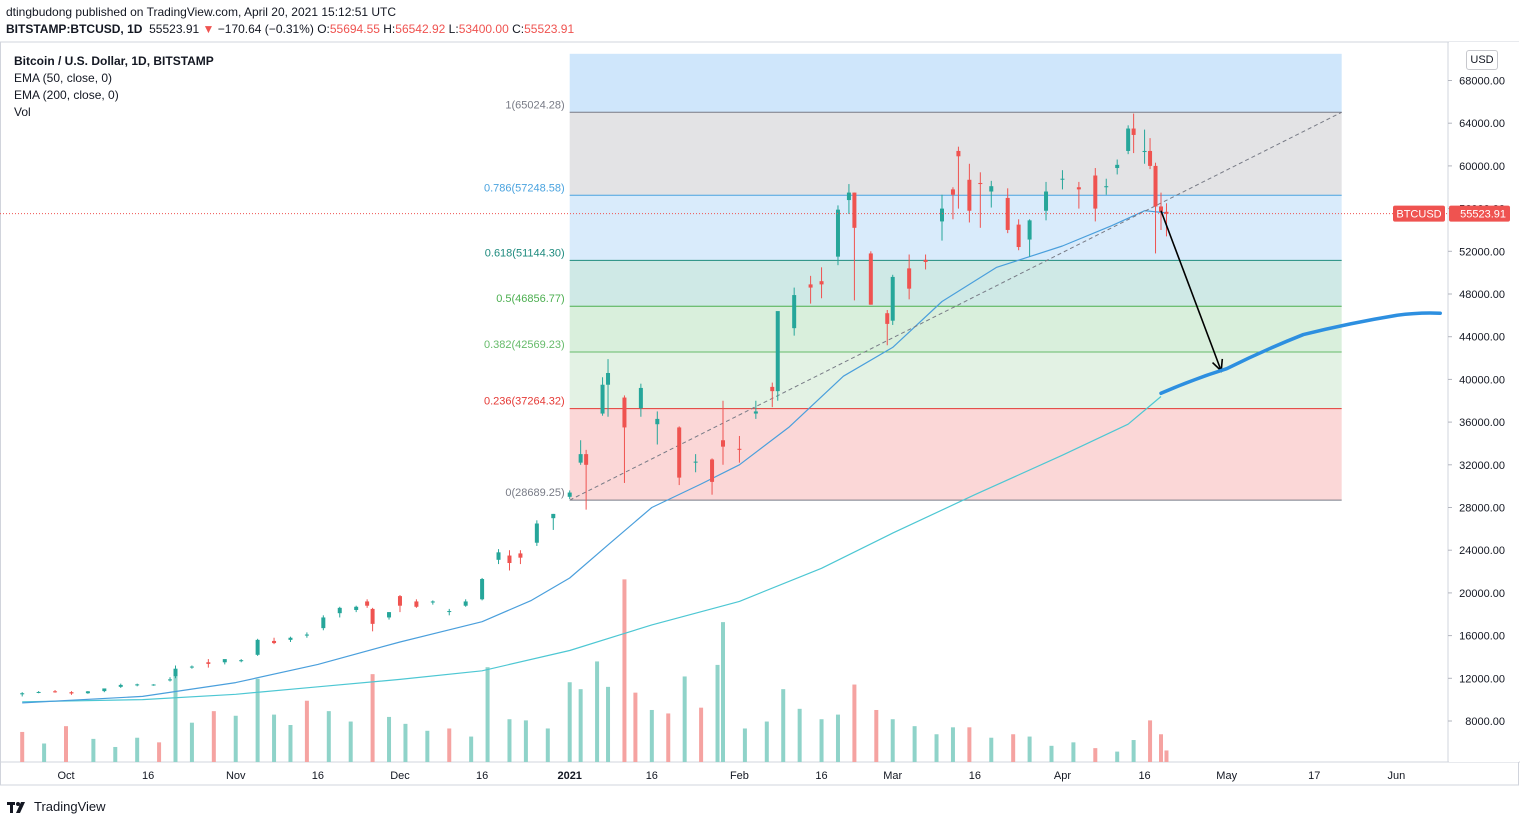 The width and height of the screenshot is (1524, 827). I want to click on fib-label-0.786: 0.786(57248.58), so click(524, 188).